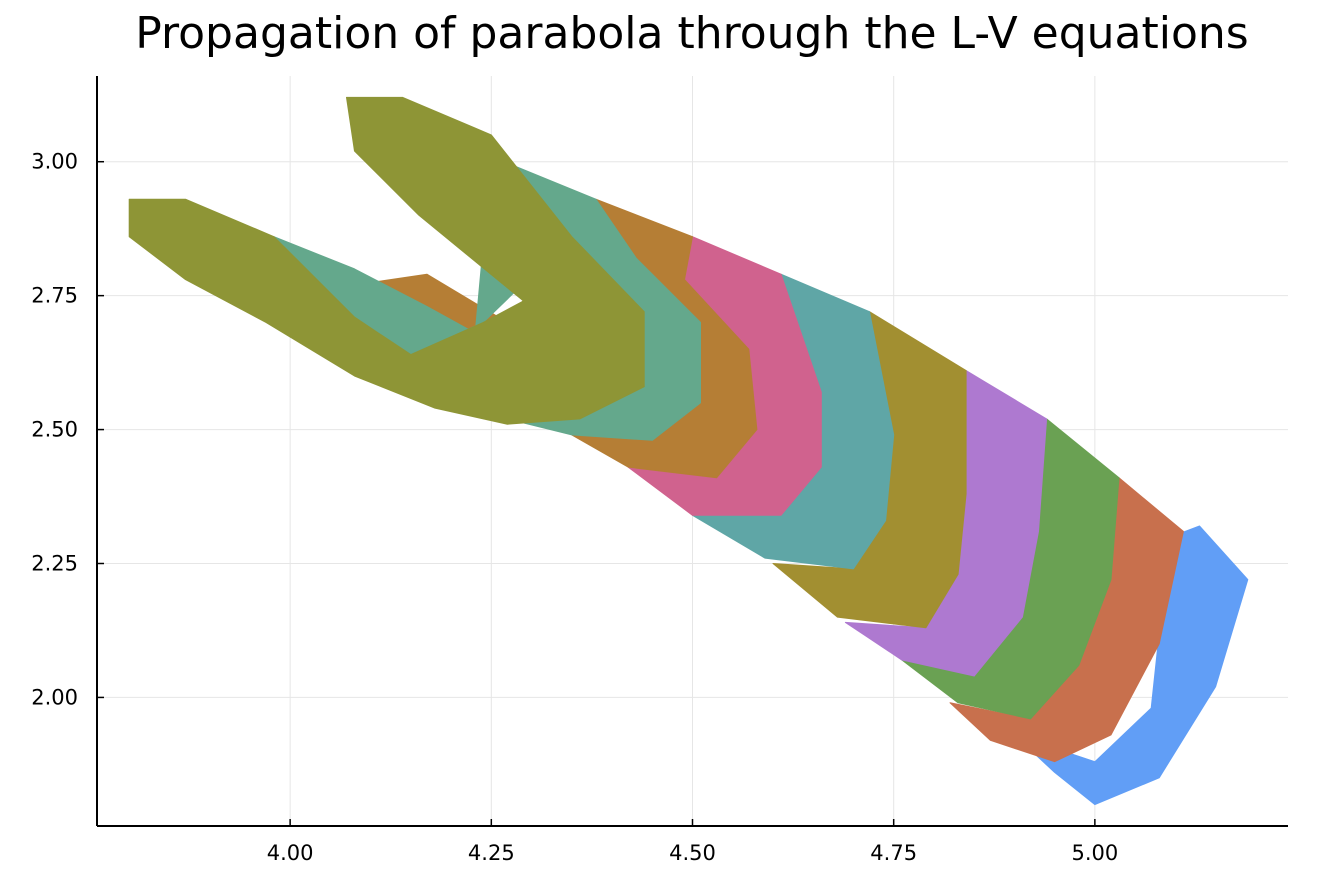  Describe the element at coordinates (893, 853) in the screenshot. I see `x-tick-label: 4.75` at that location.